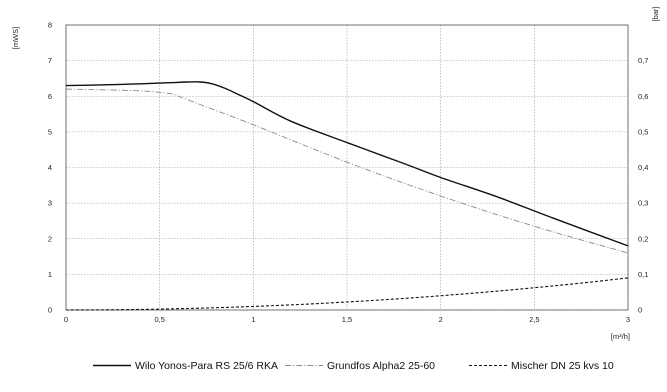  Describe the element at coordinates (50, 131) in the screenshot. I see `y-tick-label: 5` at that location.